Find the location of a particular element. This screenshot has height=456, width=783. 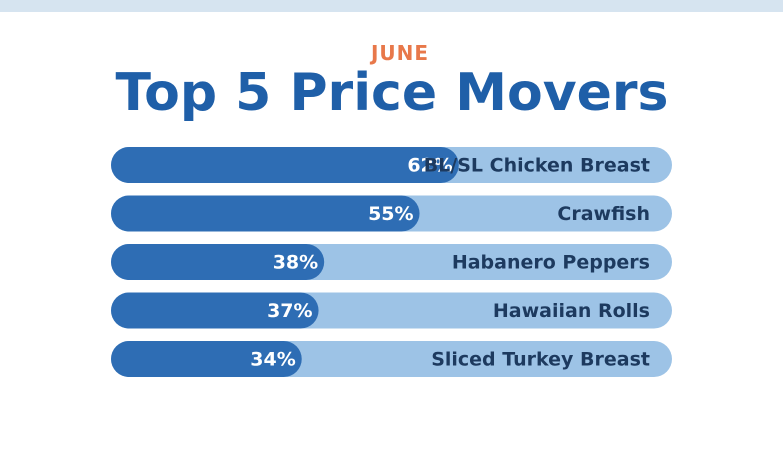

category-label: BL/SL Chicken Breast is located at coordinates (537, 166).